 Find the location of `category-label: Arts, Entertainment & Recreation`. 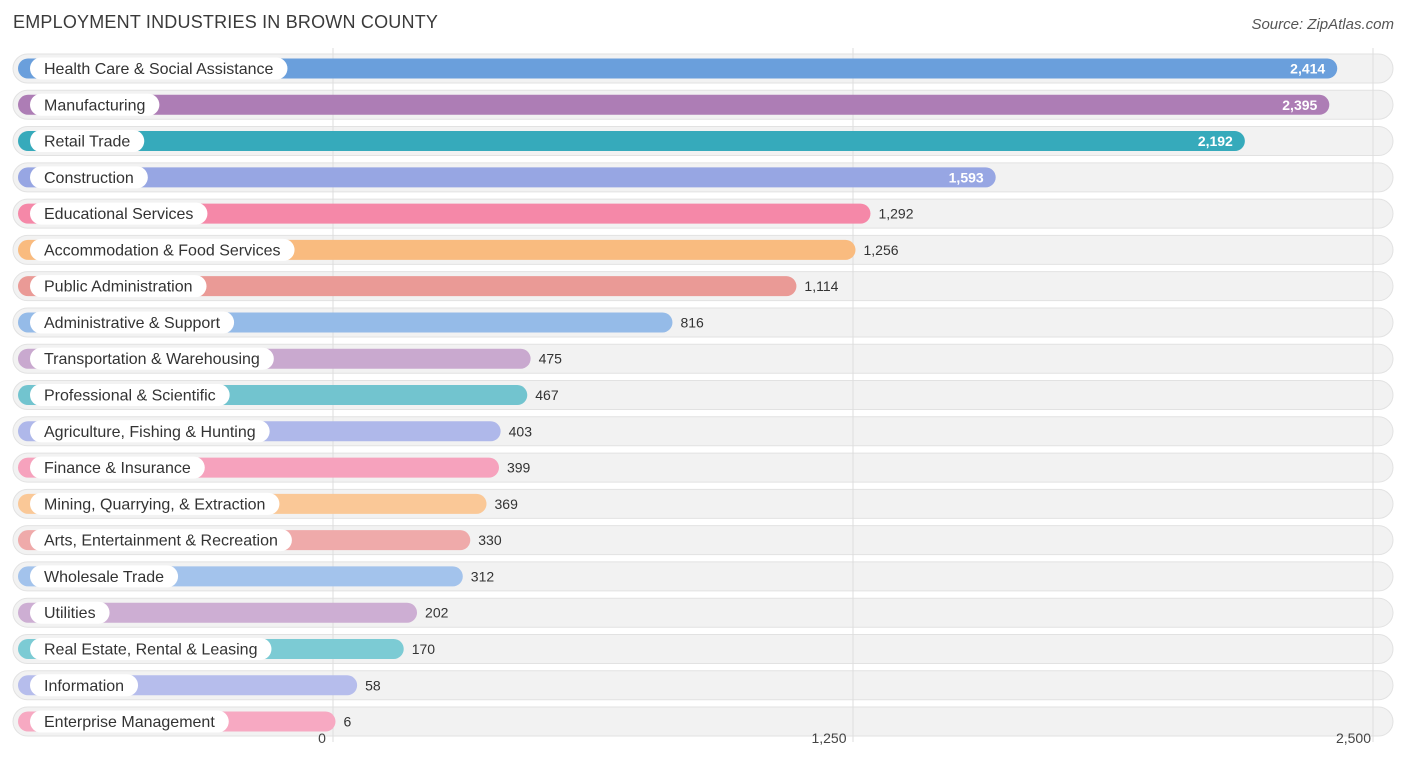

category-label: Arts, Entertainment & Recreation is located at coordinates (161, 541).